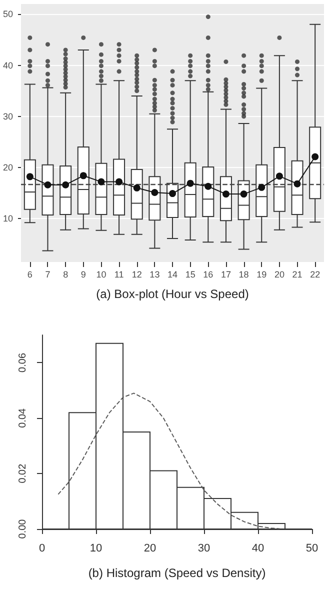  Describe the element at coordinates (225, 275) in the screenshot. I see `x-tick-label: 17` at that location.